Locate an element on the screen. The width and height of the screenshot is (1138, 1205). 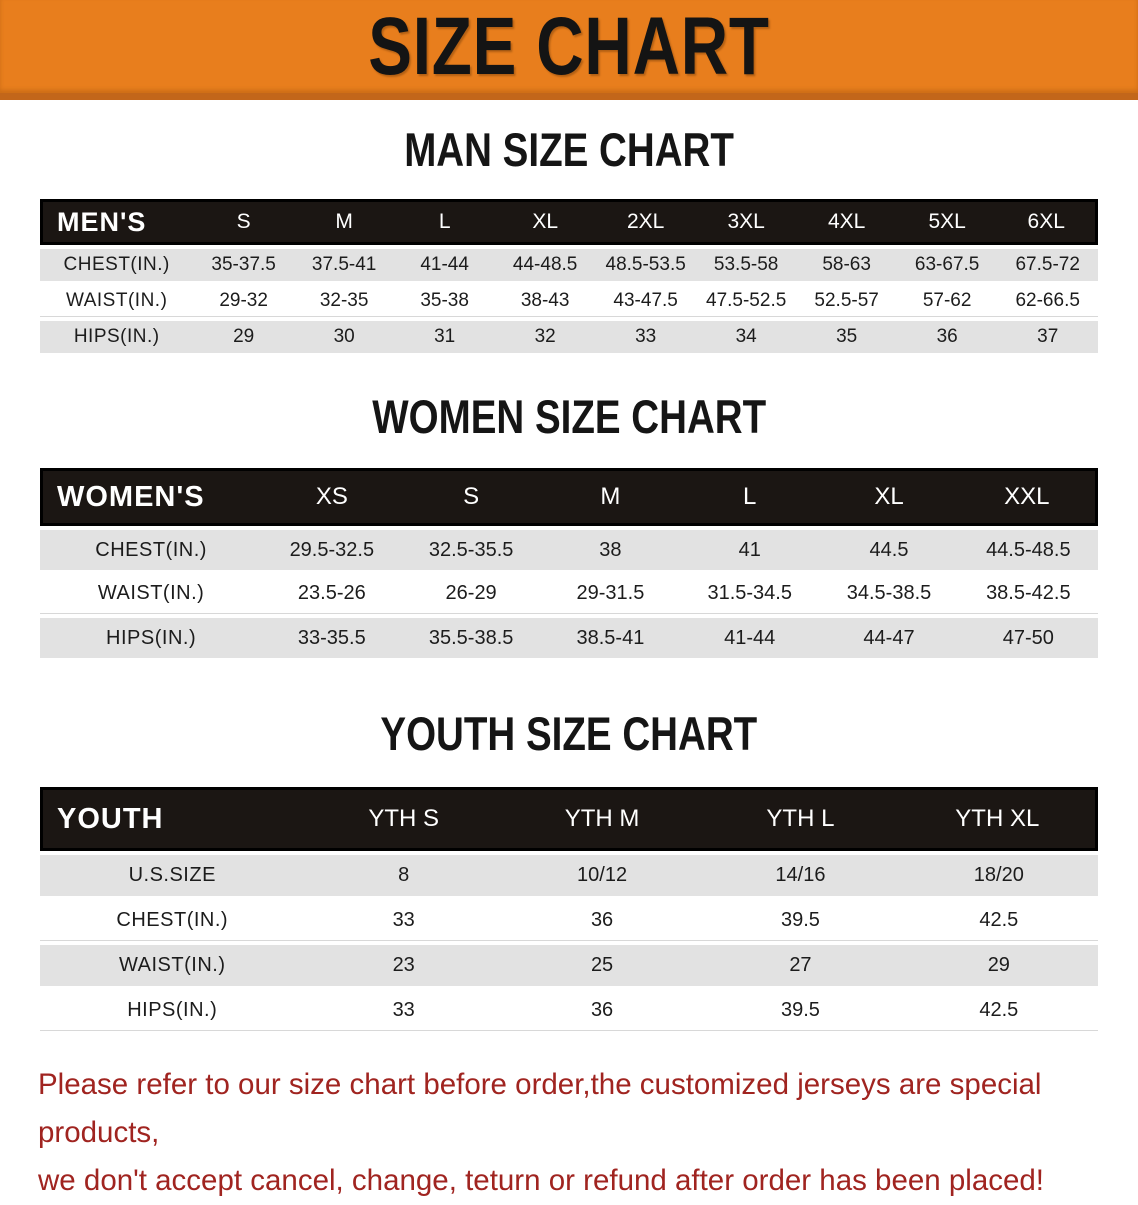
cell-value: 58-63 is located at coordinates (846, 265).